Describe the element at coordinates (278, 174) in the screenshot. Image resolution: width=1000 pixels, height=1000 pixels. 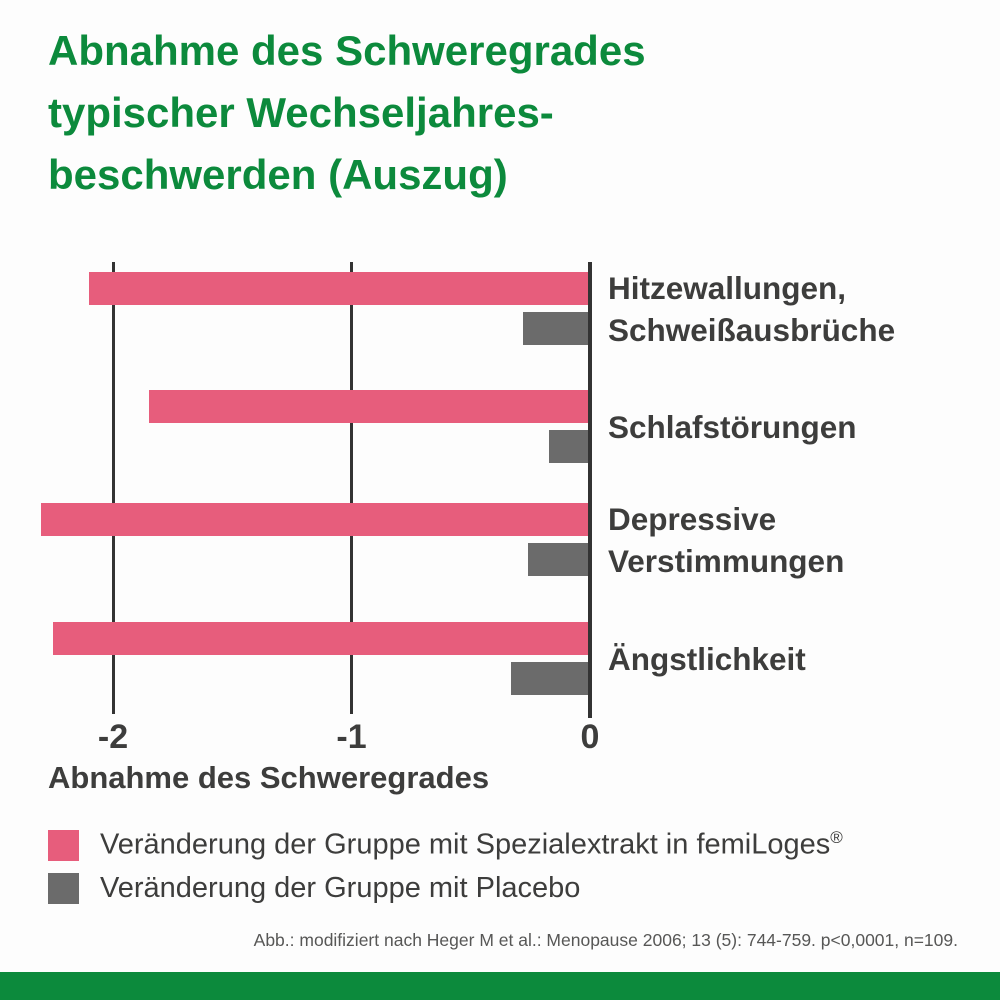
I see `title-line-3: beschwerden (Auszug)` at that location.